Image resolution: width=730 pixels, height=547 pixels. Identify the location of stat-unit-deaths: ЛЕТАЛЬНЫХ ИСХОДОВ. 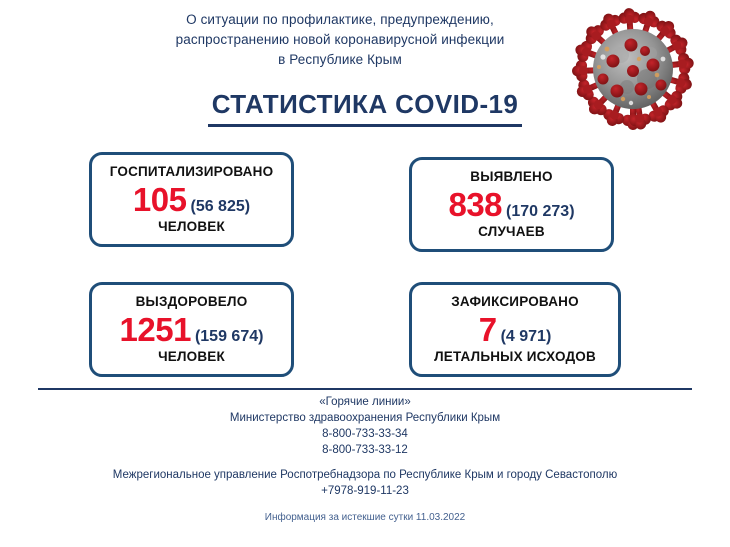
(515, 356).